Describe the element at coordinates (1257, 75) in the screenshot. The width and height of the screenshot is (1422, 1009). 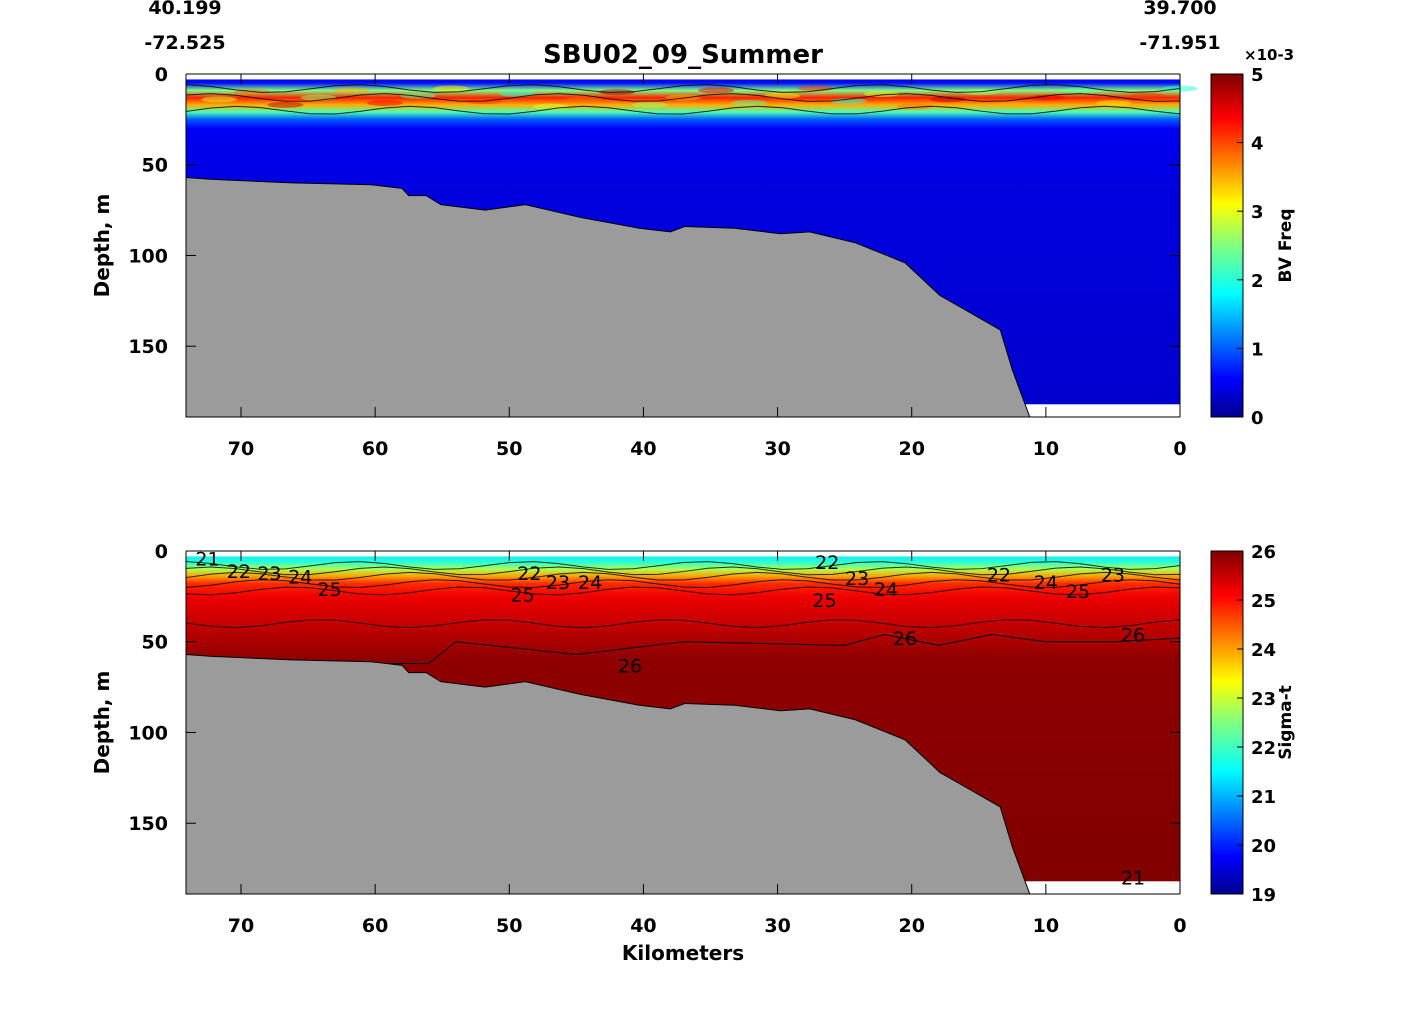
I see `colorbar-tick-label: 5` at that location.